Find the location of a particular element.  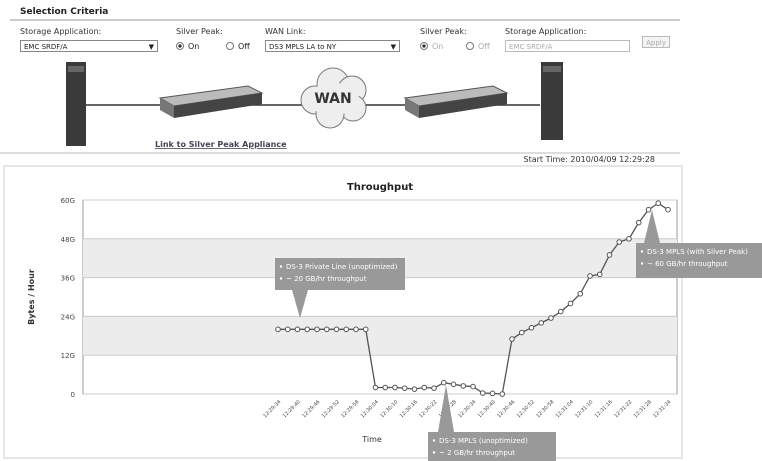

callout-text: DS-3 Private Line (unoptimized) is located at coordinates (342, 267).